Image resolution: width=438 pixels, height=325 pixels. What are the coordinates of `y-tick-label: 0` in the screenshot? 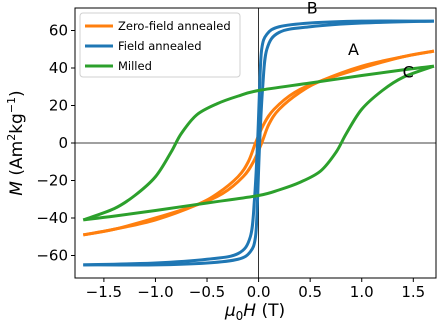 It's located at (63, 143).